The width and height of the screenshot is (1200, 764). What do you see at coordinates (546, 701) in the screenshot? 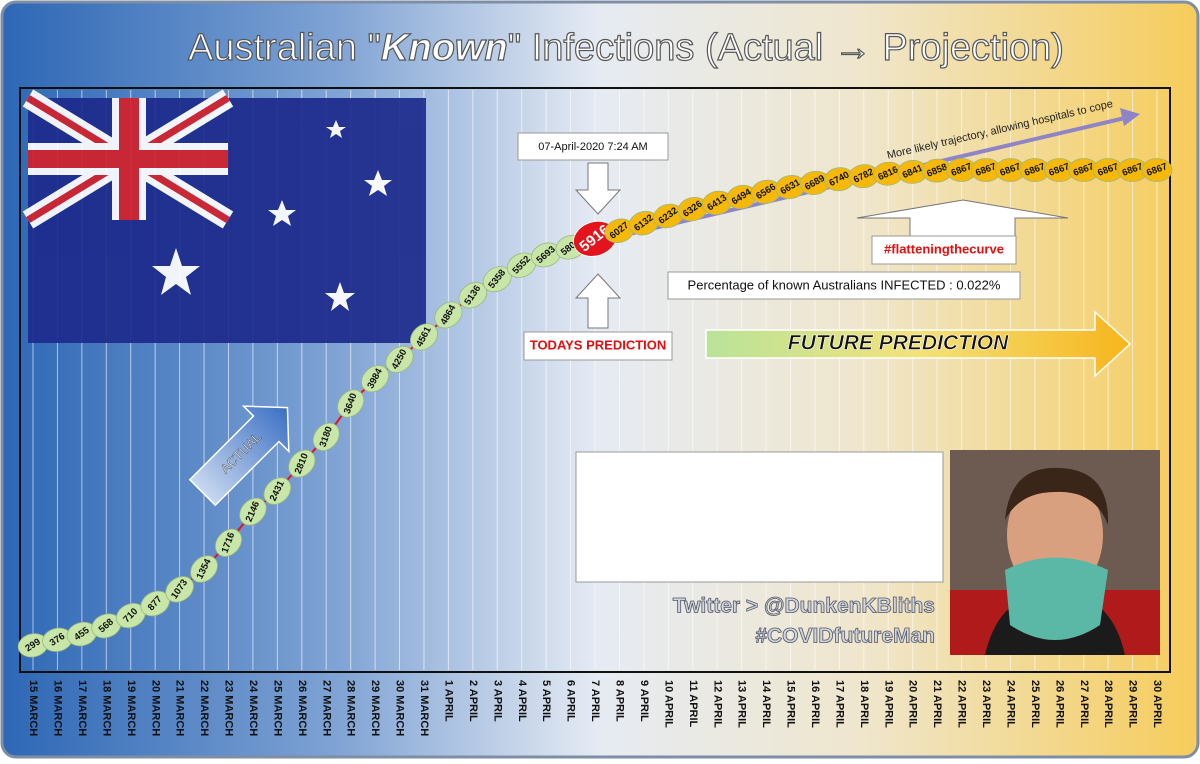
I see `x-tick-label: 5 APRIL` at bounding box center [546, 701].